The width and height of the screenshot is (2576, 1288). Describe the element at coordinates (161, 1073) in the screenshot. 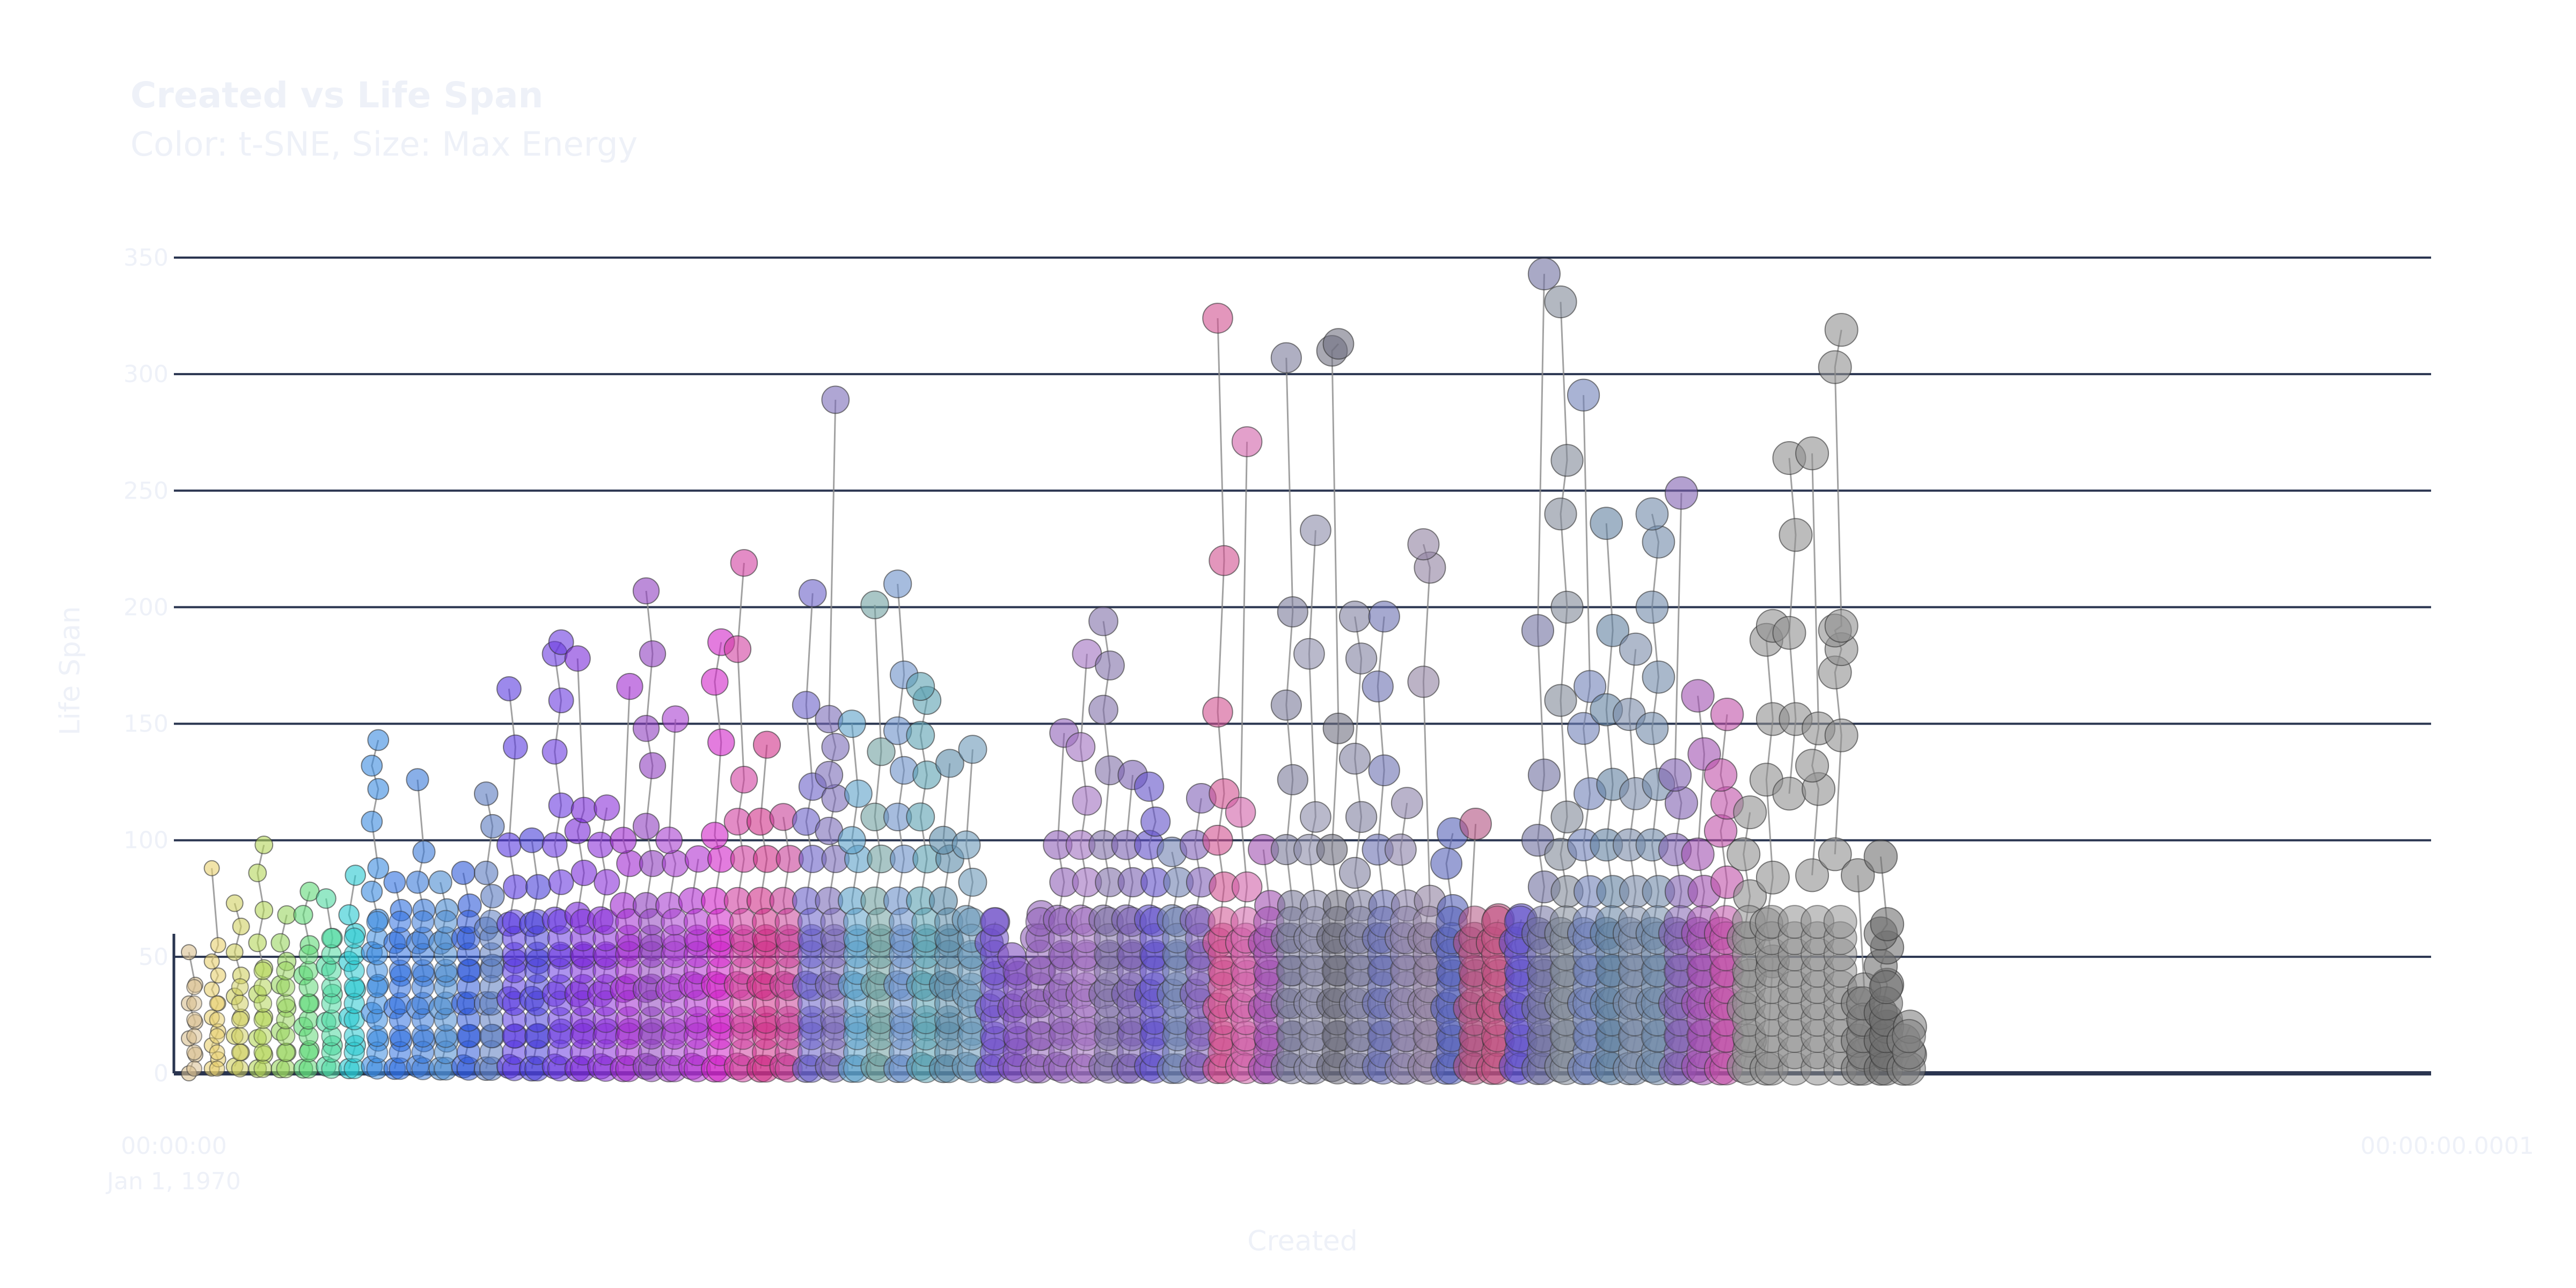

I see `y-tick-label-0: 0` at that location.